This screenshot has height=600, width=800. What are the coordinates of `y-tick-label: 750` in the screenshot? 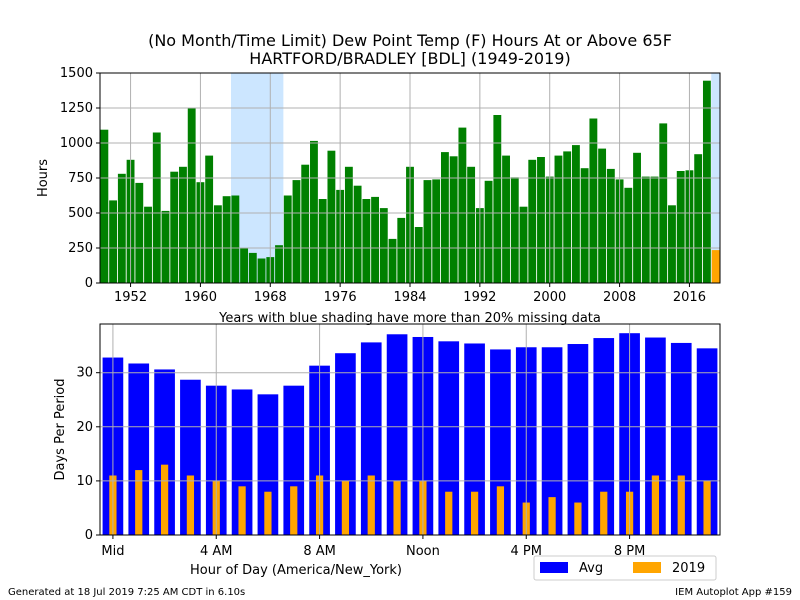 It's located at (80, 178).